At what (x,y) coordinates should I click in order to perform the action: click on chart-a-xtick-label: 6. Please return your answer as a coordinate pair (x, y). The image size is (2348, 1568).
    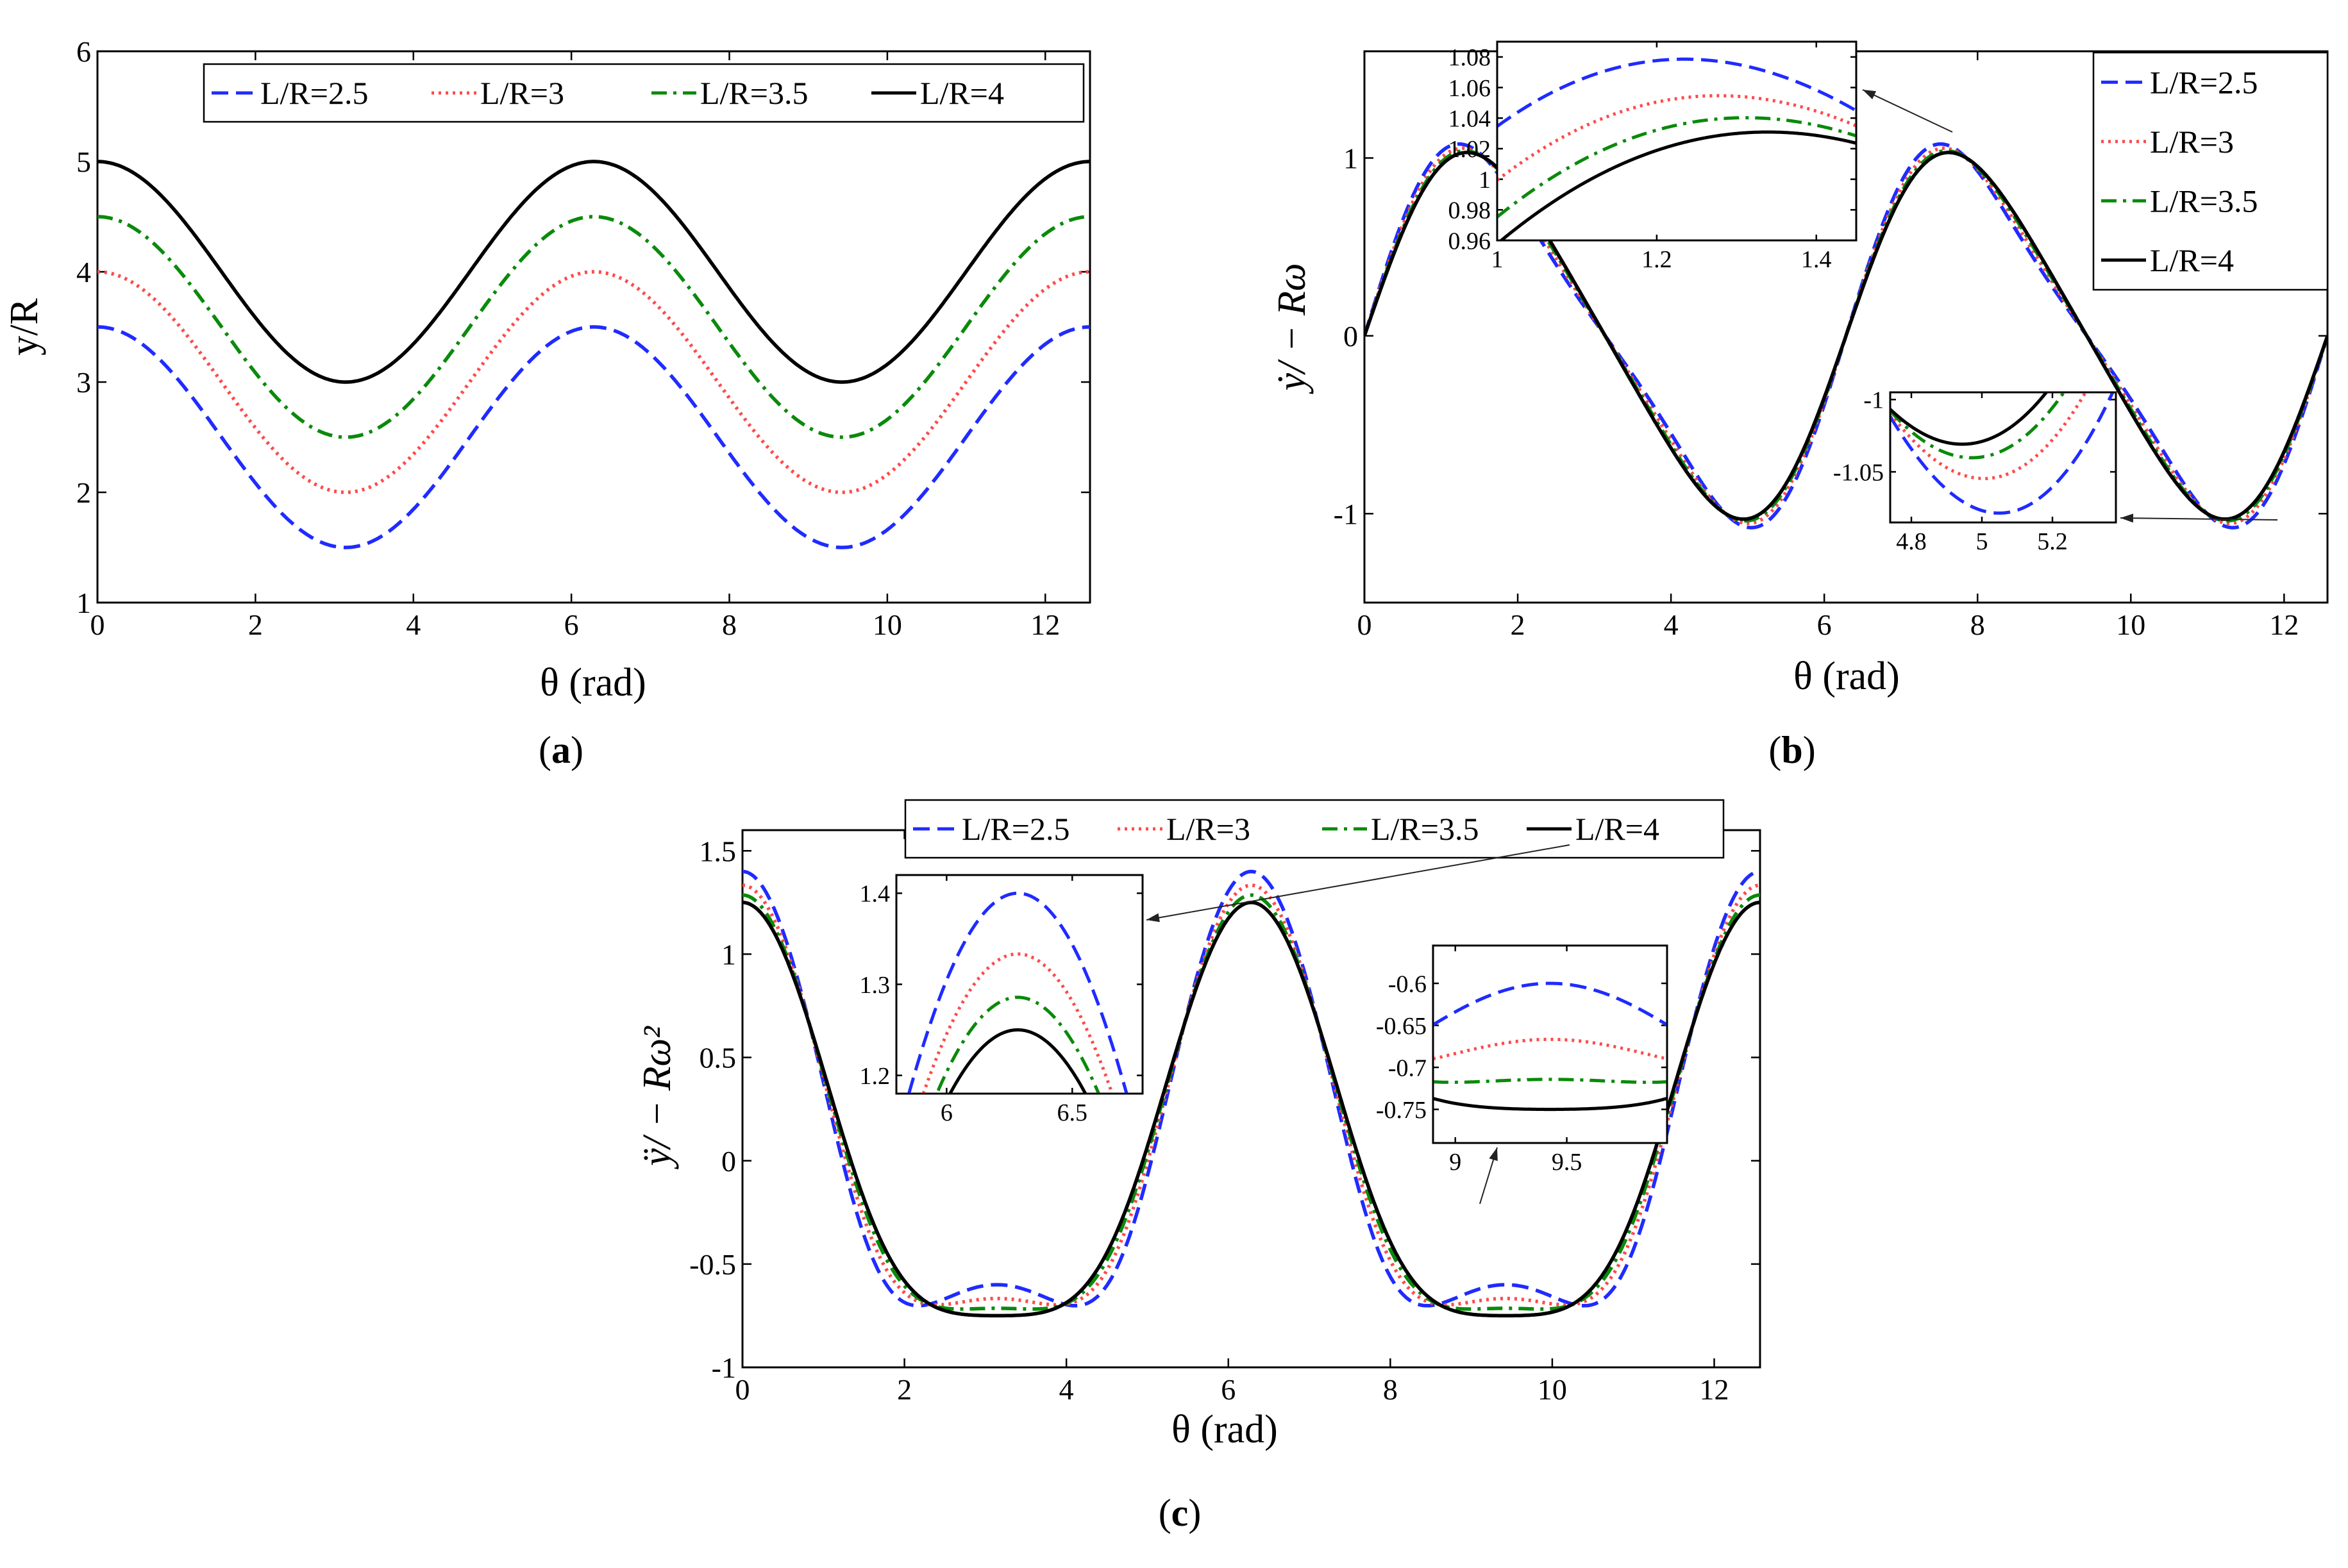
    Looking at the image, I should click on (571, 624).